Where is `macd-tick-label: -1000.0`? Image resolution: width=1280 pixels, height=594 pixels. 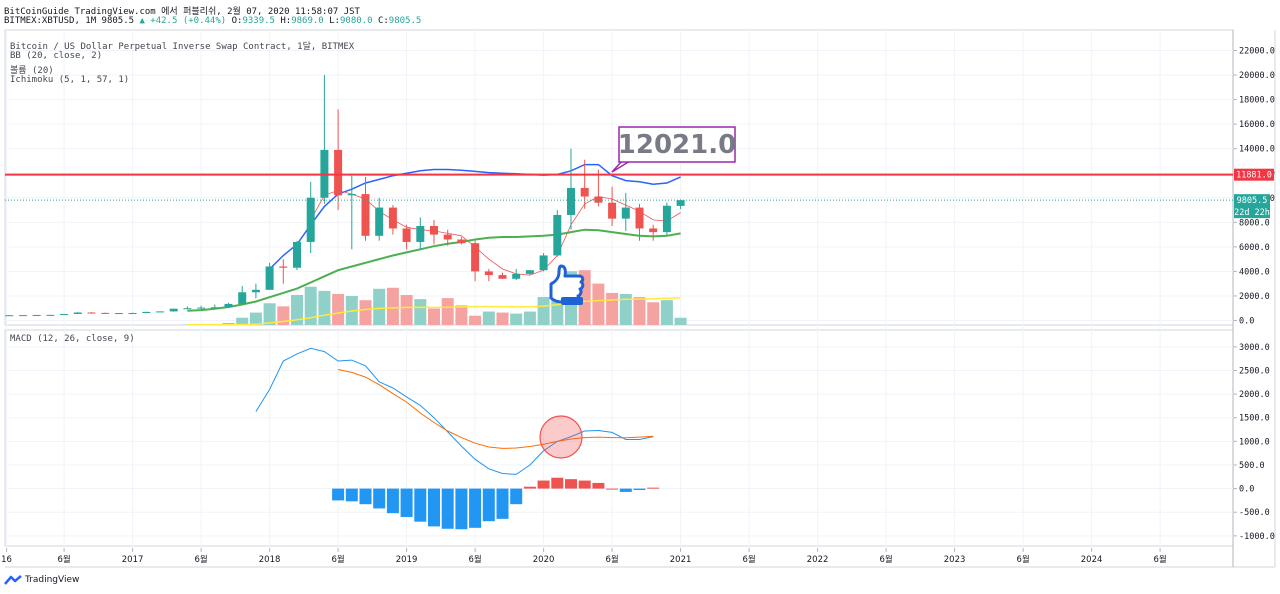 macd-tick-label: -1000.0 is located at coordinates (1257, 537).